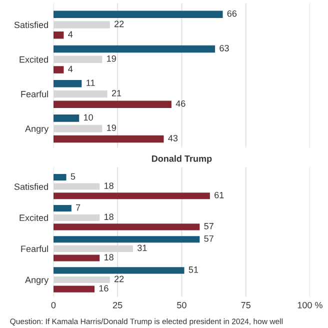  What do you see at coordinates (173, 138) in the screenshot?
I see `data-label: 43` at bounding box center [173, 138].